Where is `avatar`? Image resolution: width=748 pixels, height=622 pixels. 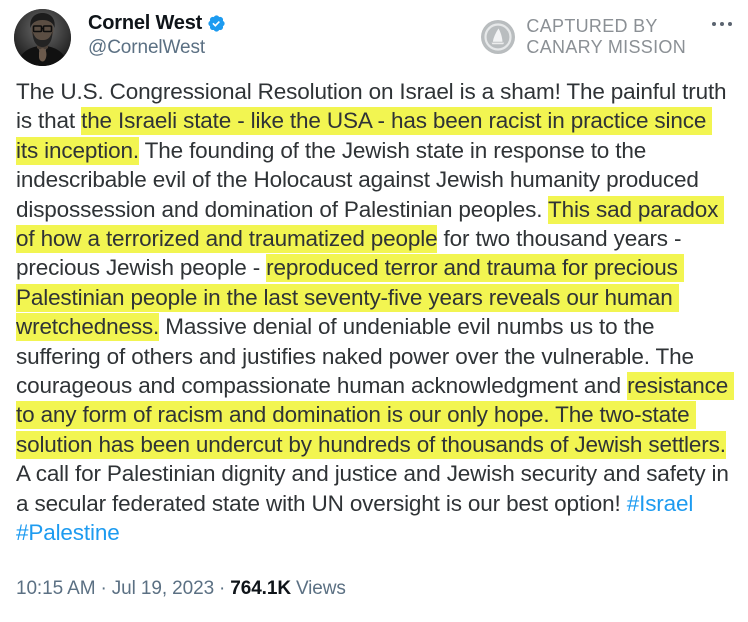 avatar is located at coordinates (42, 37).